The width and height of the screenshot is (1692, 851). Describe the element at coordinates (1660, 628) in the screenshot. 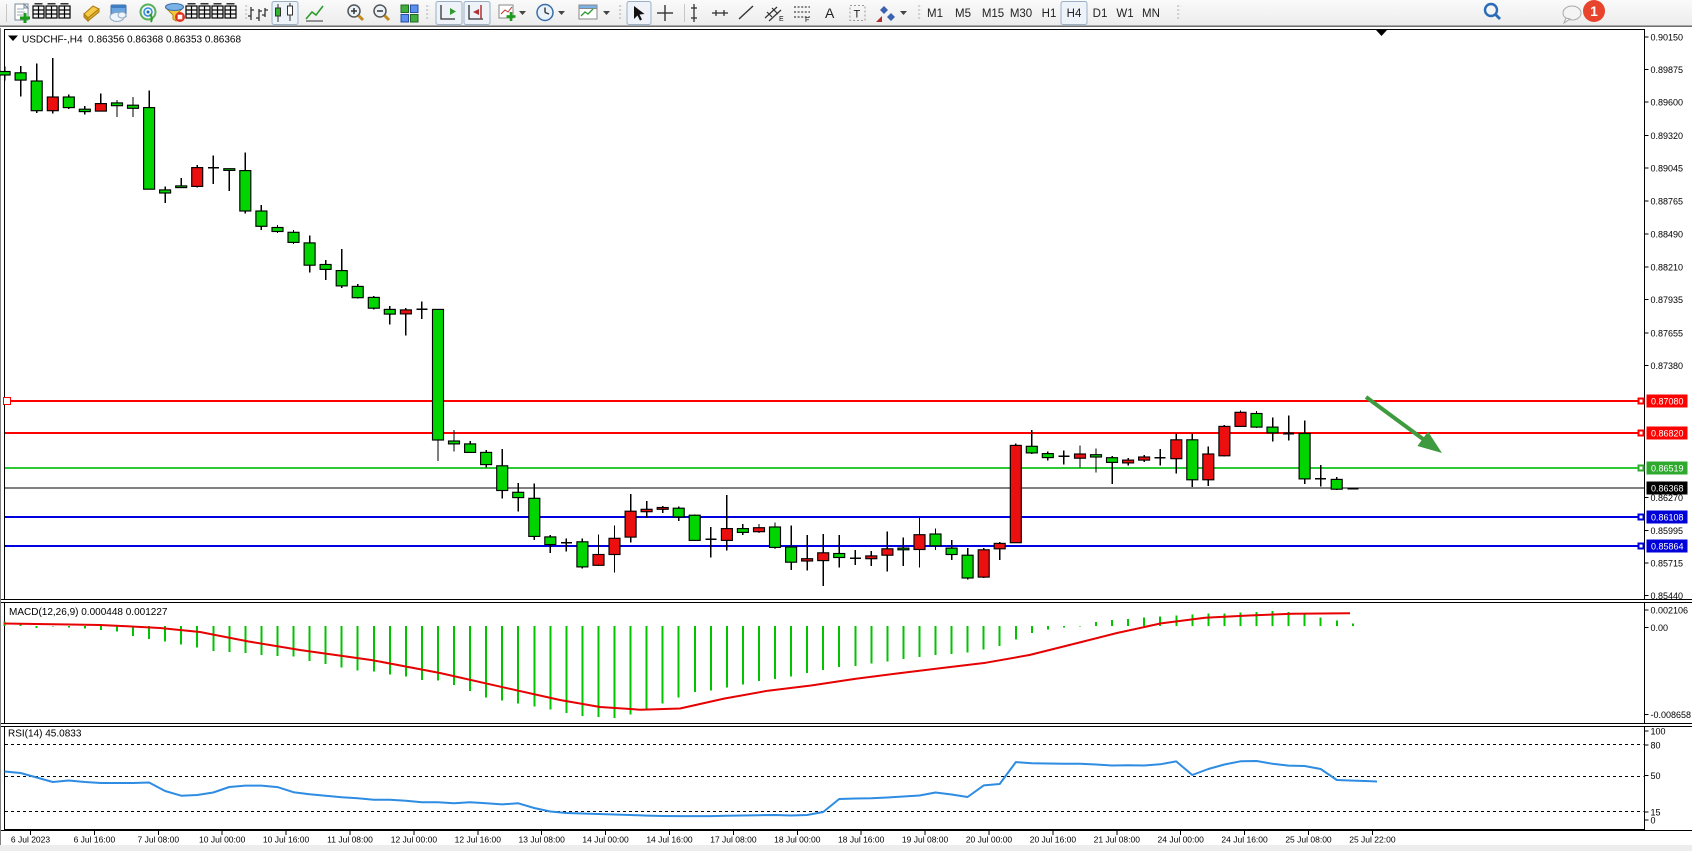

I see `svg-text: 0.00` at that location.